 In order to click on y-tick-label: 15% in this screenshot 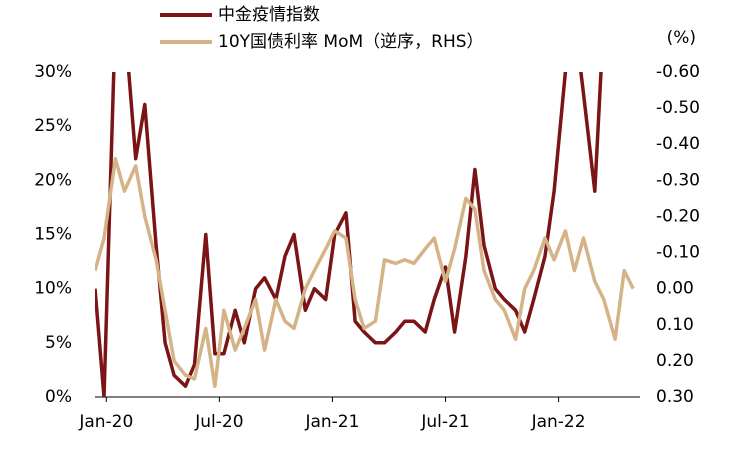, I will do `click(53, 235)`.